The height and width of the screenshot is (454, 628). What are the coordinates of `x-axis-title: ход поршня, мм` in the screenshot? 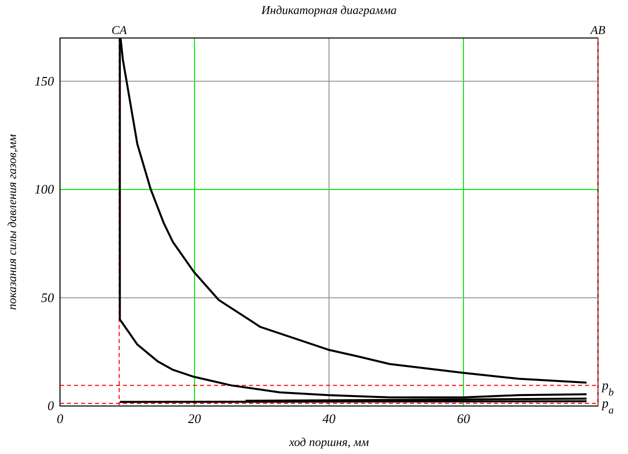 It's located at (329, 442).